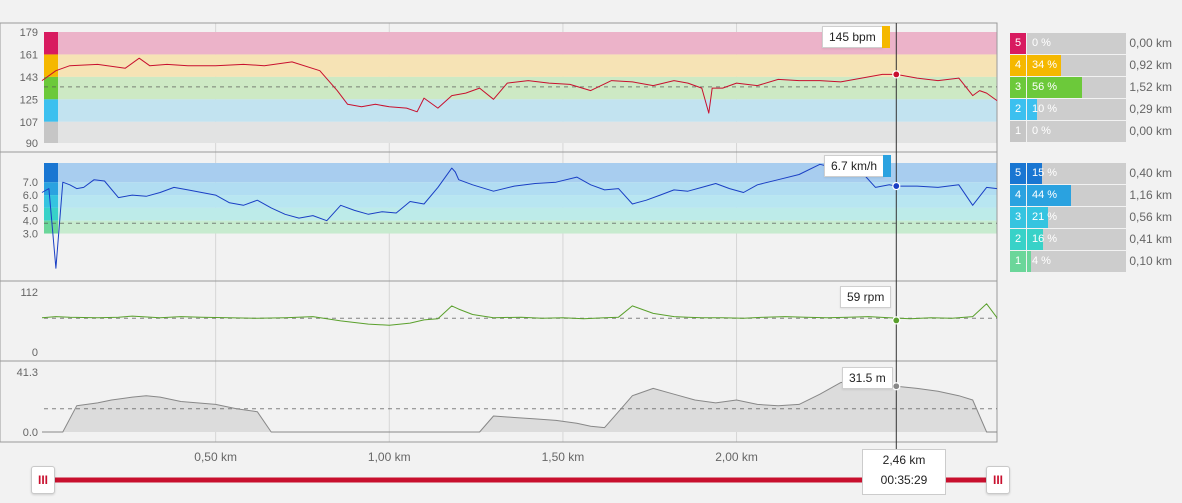 This screenshot has width=1182, height=503. I want to click on cadence-tooltip: 59 rpm, so click(866, 297).